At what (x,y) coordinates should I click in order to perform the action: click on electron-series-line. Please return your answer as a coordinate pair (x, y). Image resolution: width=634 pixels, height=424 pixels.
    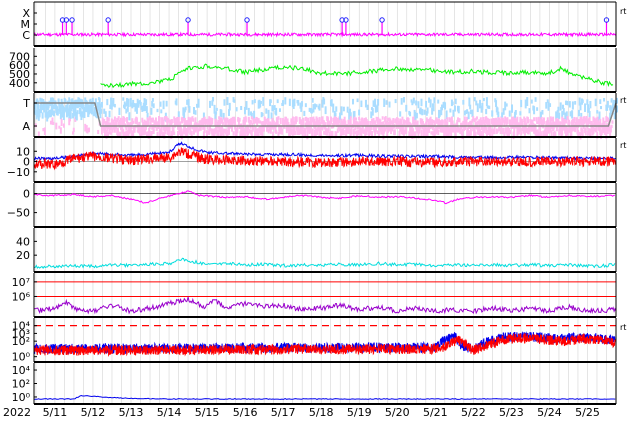
    Looking at the image, I should click on (325, 305).